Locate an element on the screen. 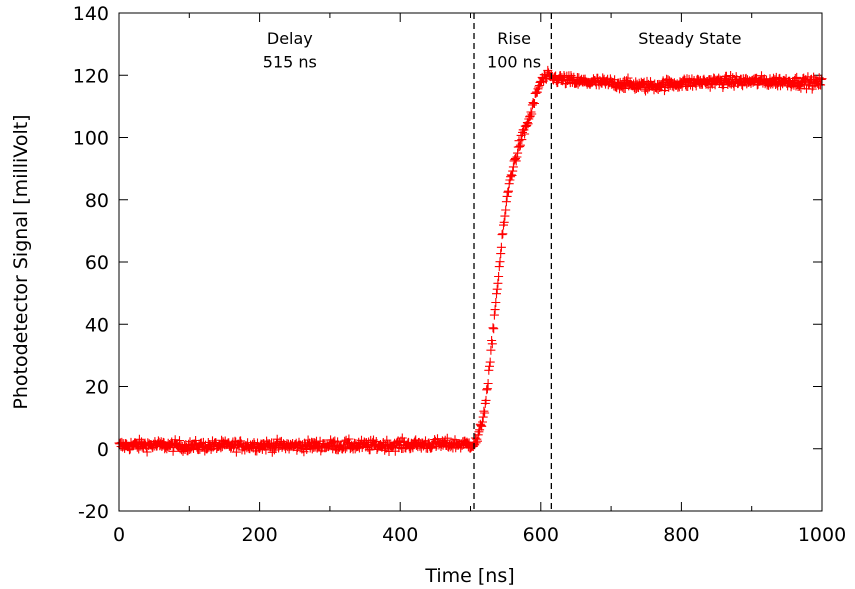 This screenshot has height=589, width=855. annotation-text: Delay is located at coordinates (290, 38).